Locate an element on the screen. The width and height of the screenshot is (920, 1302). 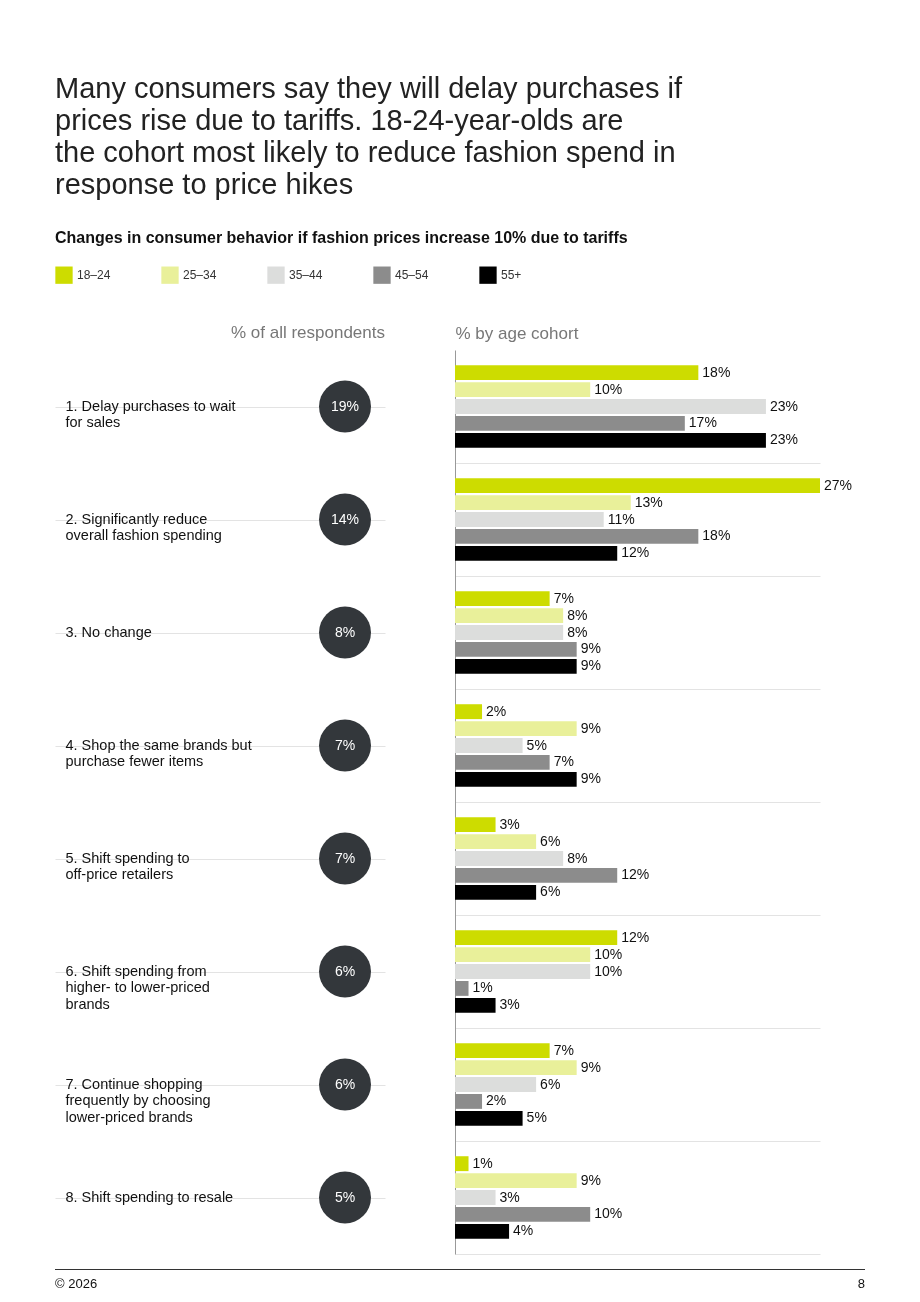
y-tick-label: 8. Shift spending to resale is located at coordinates (149, 1196).